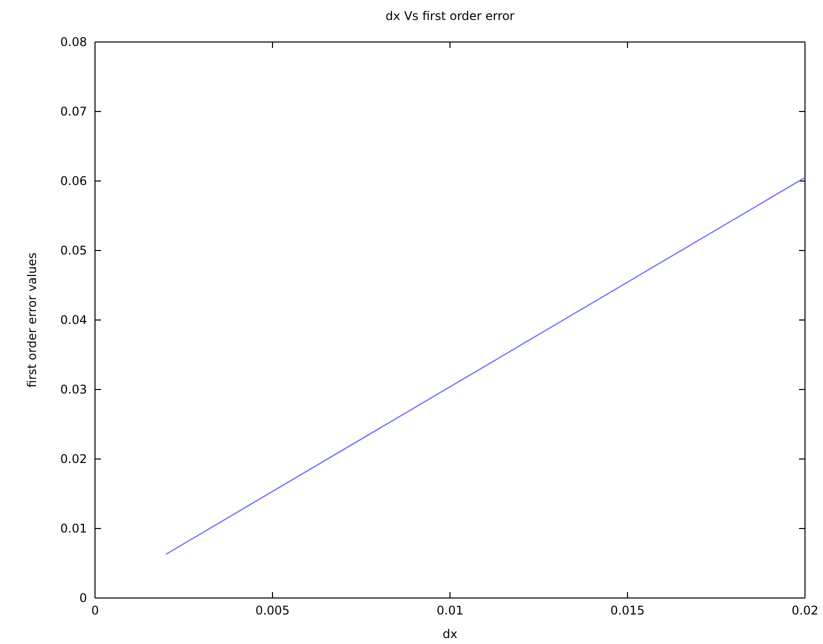 The image size is (823, 644). Describe the element at coordinates (73, 250) in the screenshot. I see `y-tick-label: 0.05` at that location.